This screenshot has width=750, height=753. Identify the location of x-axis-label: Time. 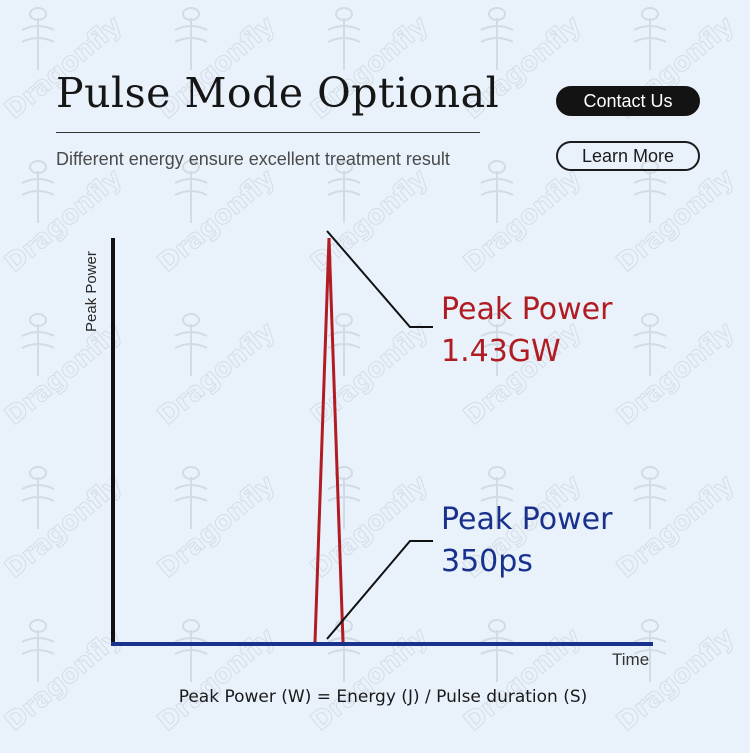
(630, 659).